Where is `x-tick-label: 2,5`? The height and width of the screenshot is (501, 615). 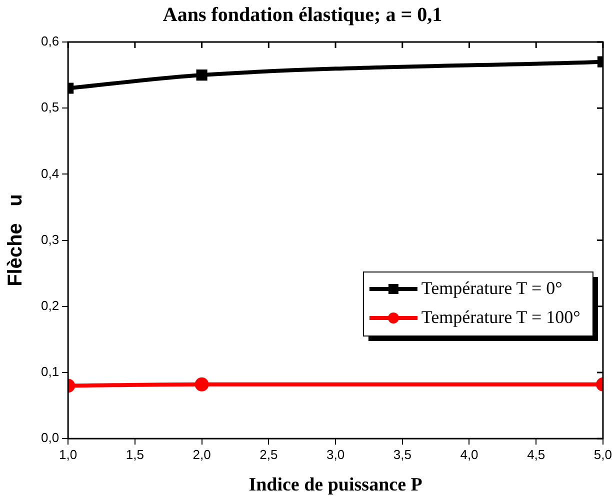 x-tick-label: 2,5 is located at coordinates (269, 454).